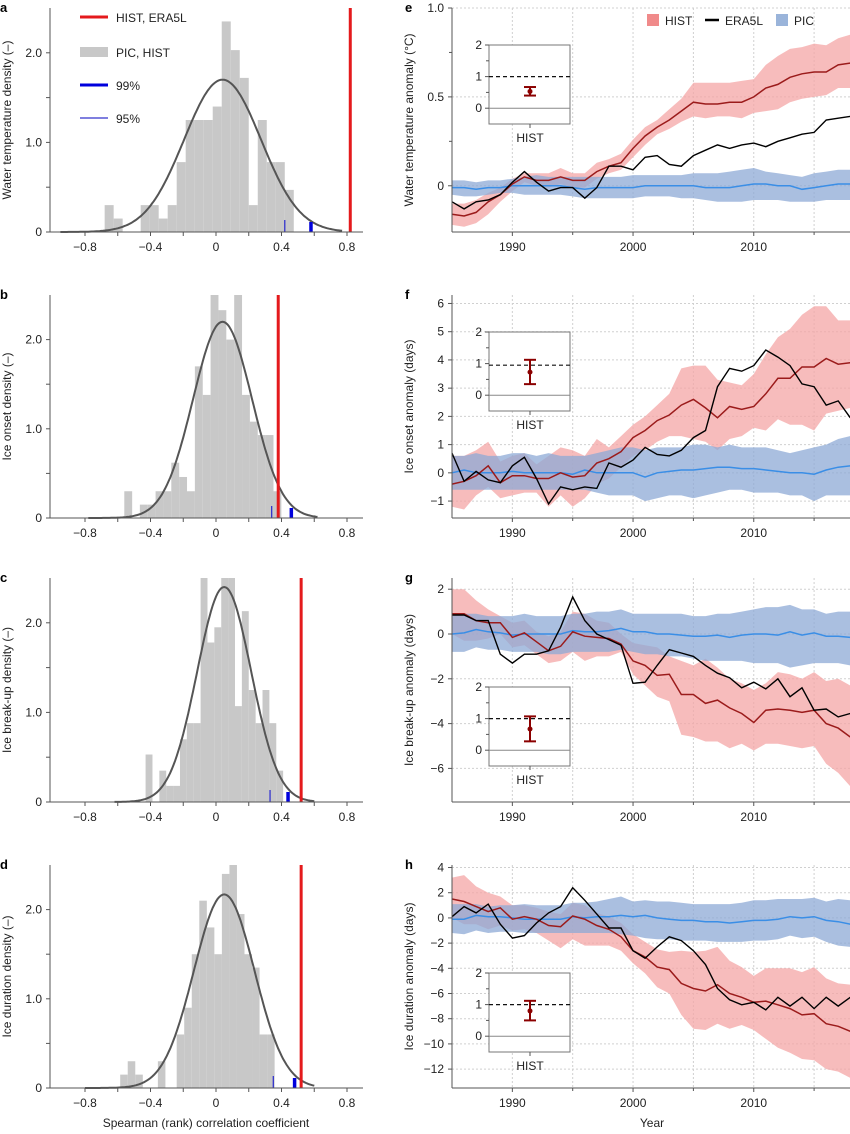 Image resolution: width=850 pixels, height=1134 pixels. Describe the element at coordinates (440, 303) in the screenshot. I see `y-tick-label: 6` at that location.